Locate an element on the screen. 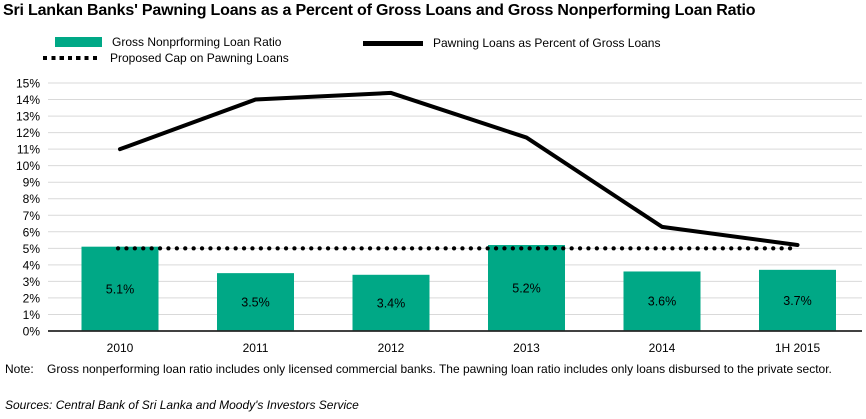  bar-1h-2015 is located at coordinates (797, 300).